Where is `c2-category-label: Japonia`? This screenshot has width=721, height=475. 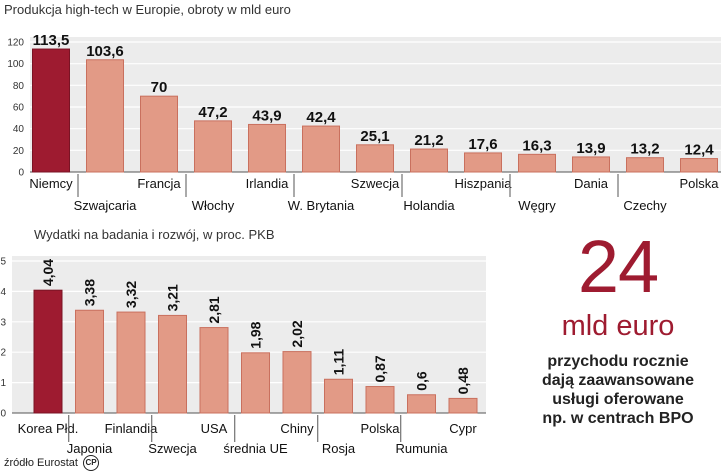 c2-category-label: Japonia is located at coordinates (90, 448).